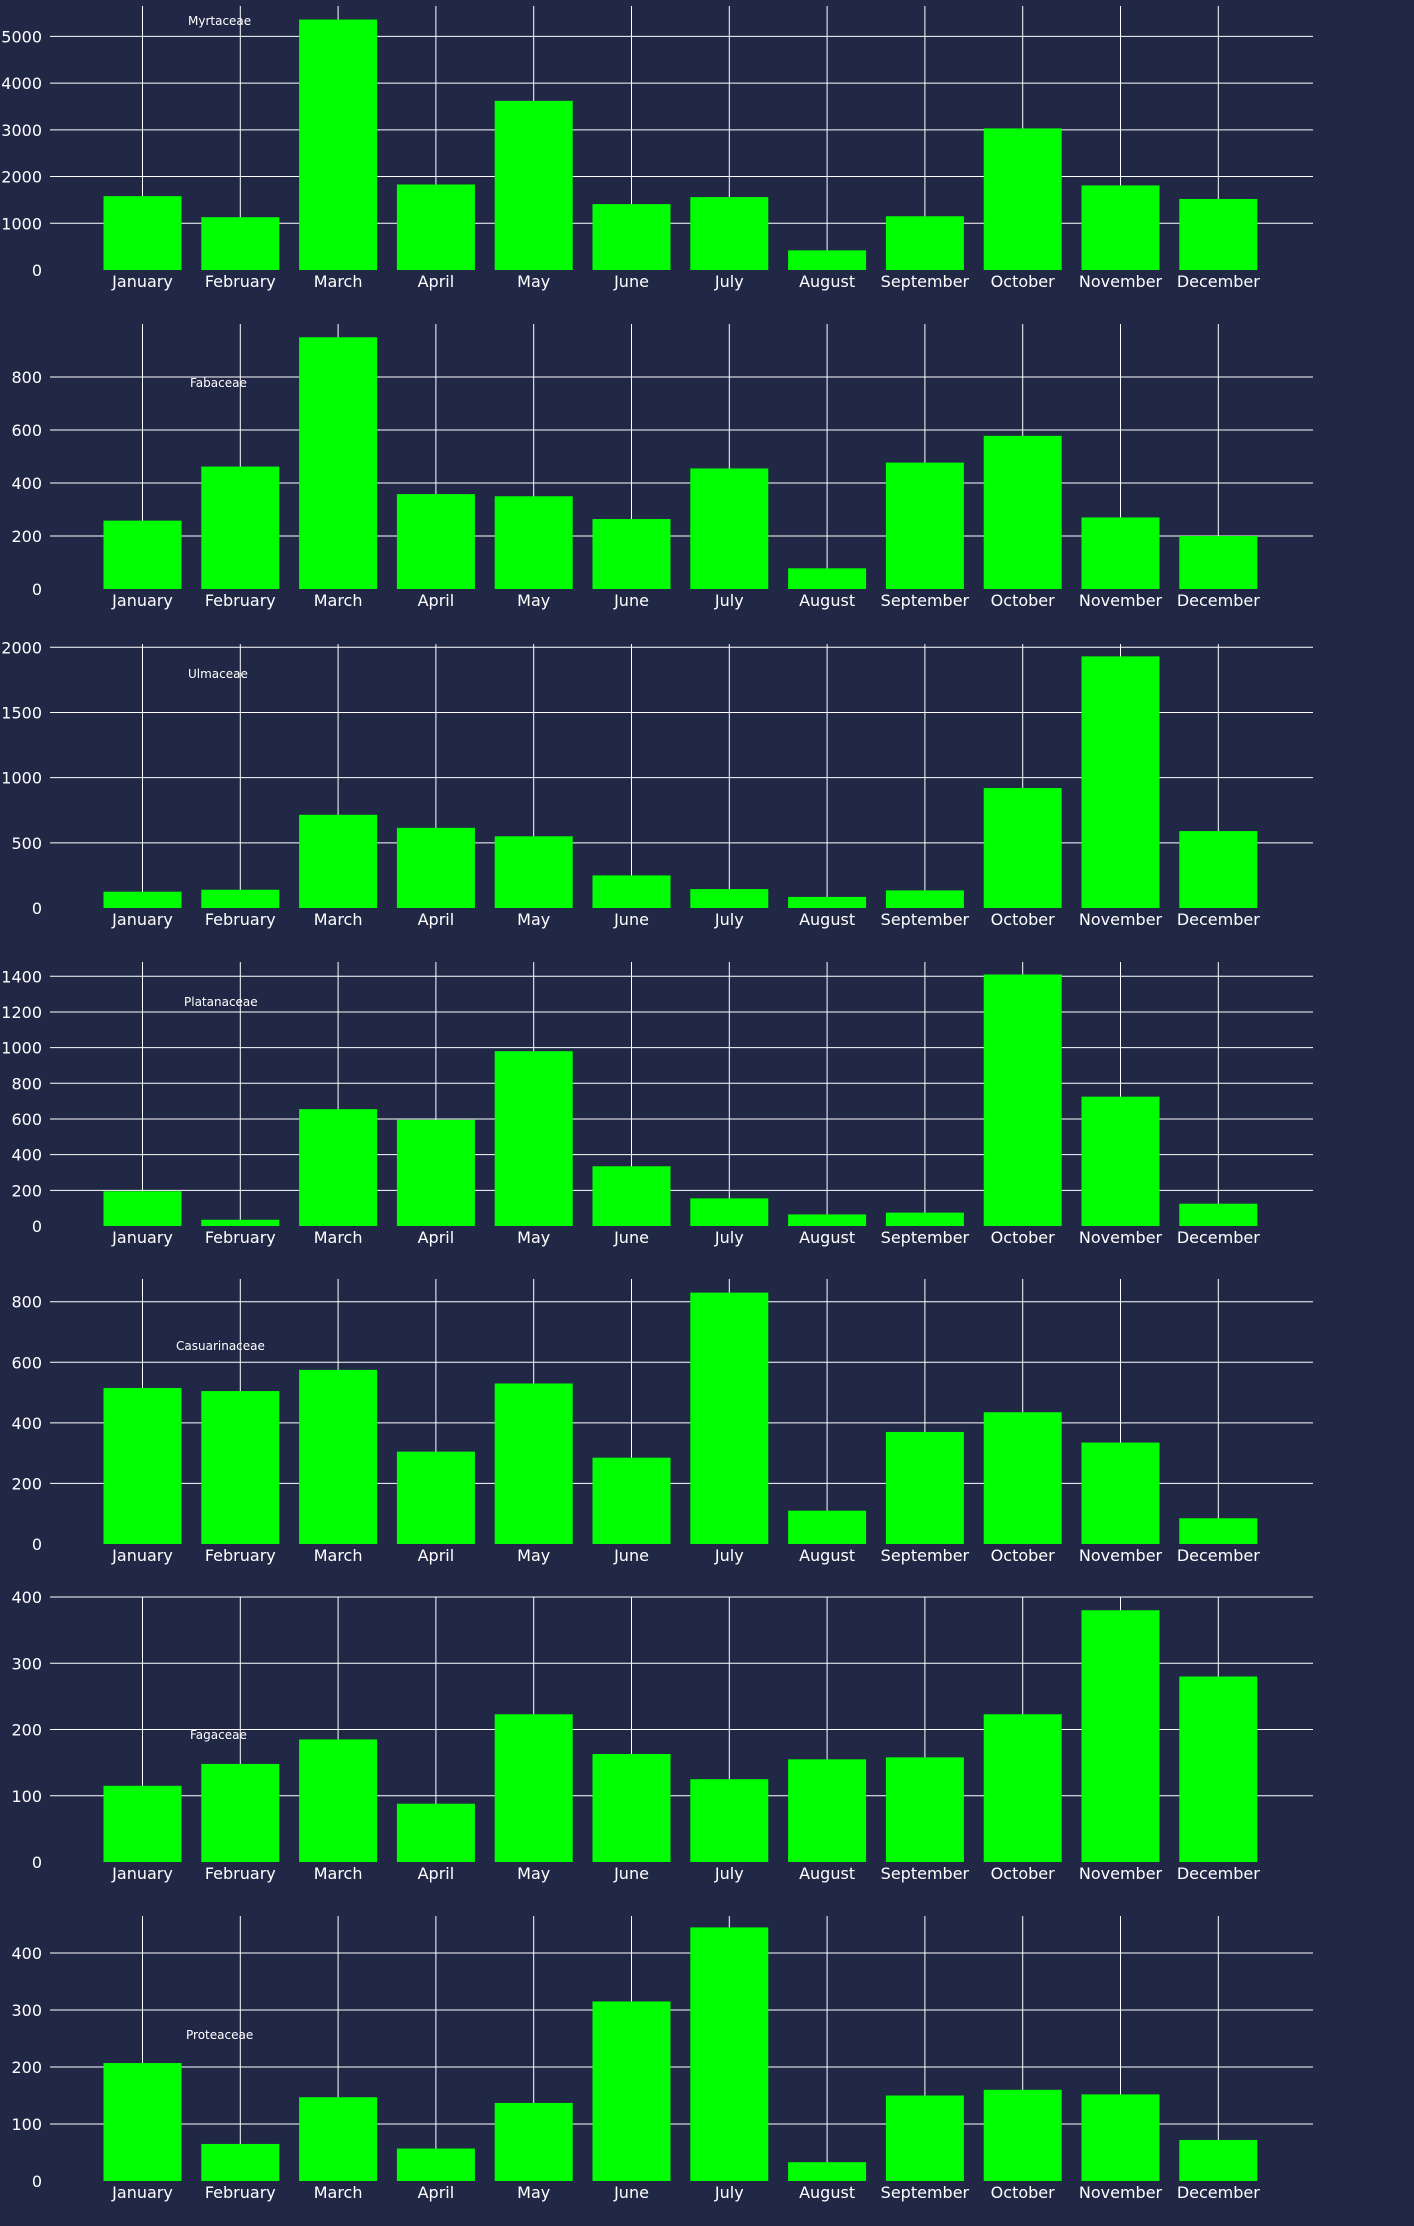 The height and width of the screenshot is (2226, 1414). I want to click on y-tick-label: 1200, so click(21, 1012).